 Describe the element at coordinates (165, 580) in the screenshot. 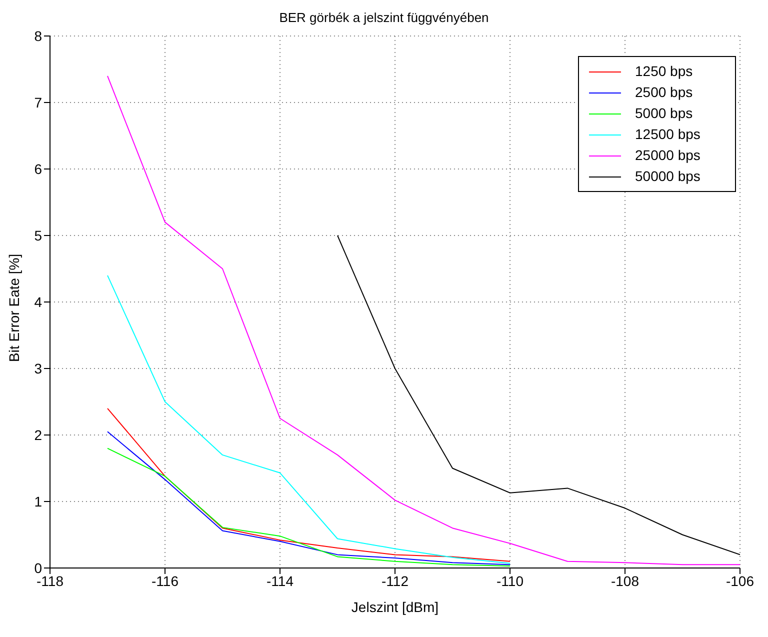

I see `x-tick-label: -116` at that location.